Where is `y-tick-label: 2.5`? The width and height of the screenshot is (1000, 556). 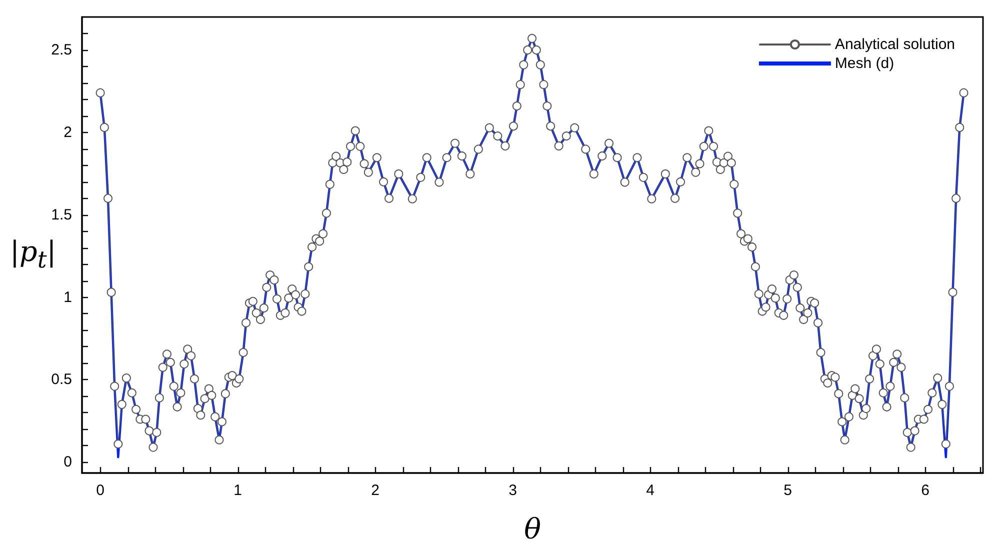 y-tick-label: 2.5 is located at coordinates (61, 49).